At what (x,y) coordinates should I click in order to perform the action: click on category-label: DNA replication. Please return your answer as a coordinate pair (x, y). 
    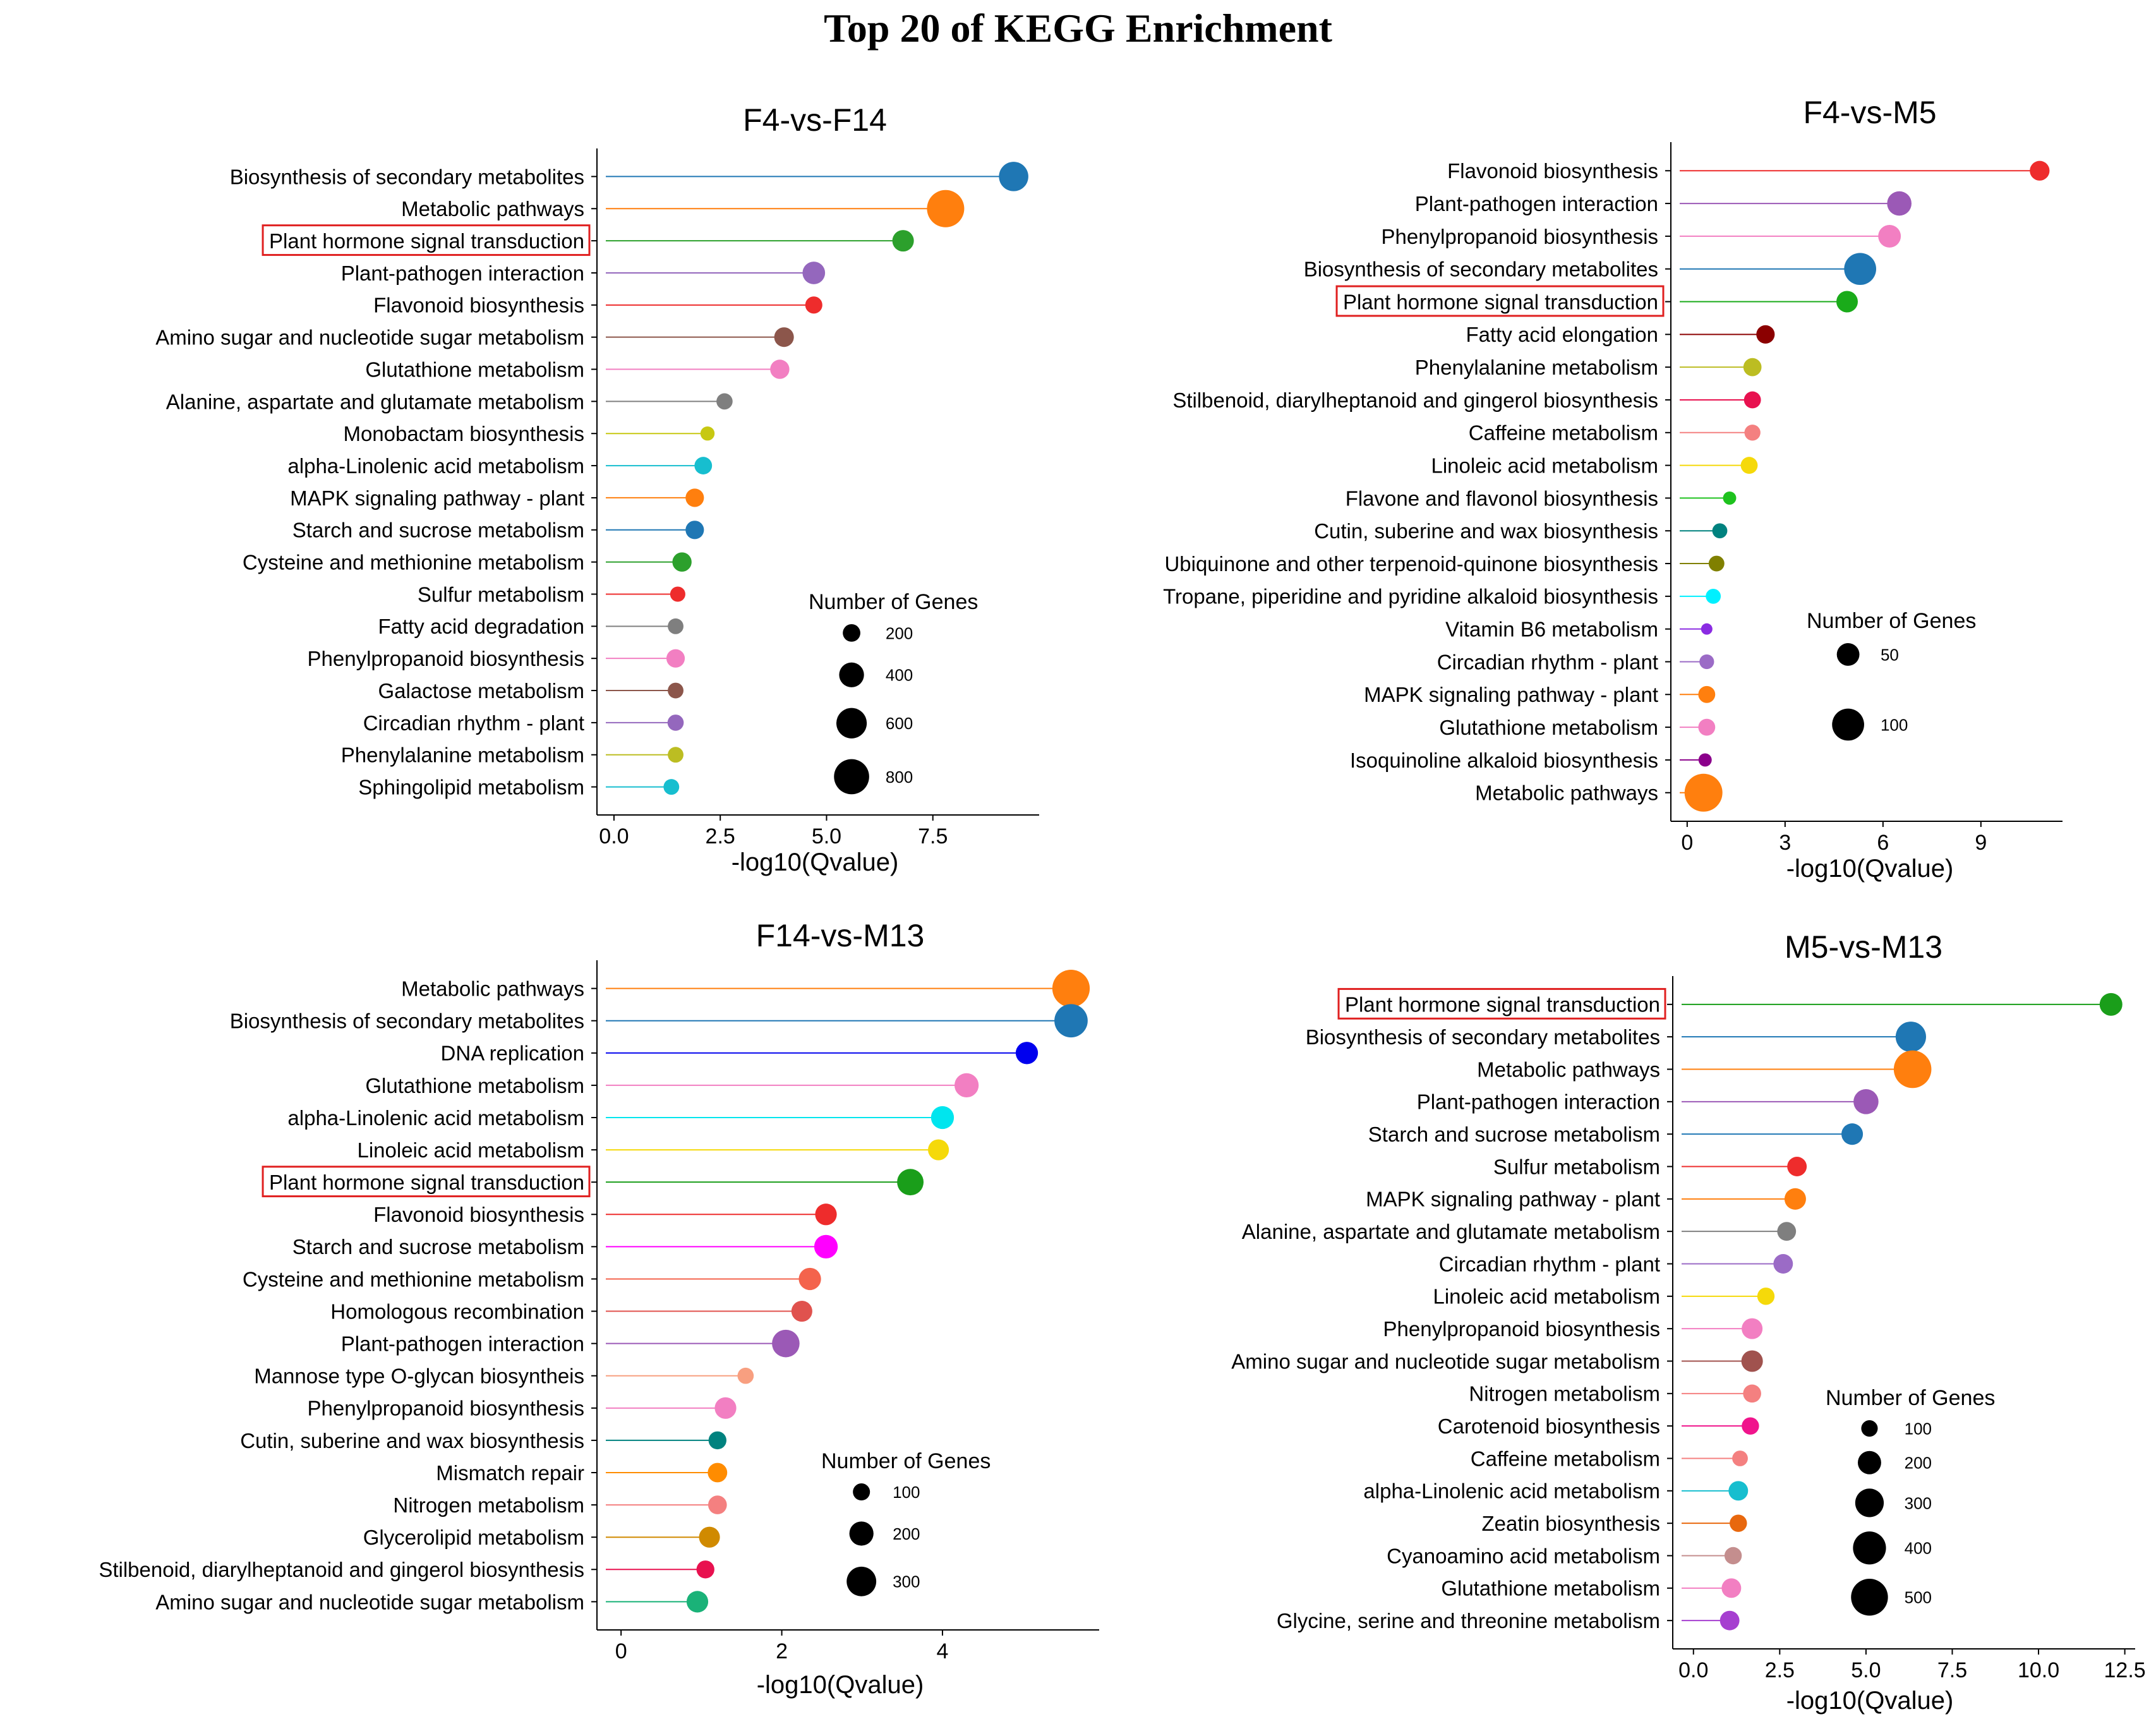
    Looking at the image, I should click on (512, 1053).